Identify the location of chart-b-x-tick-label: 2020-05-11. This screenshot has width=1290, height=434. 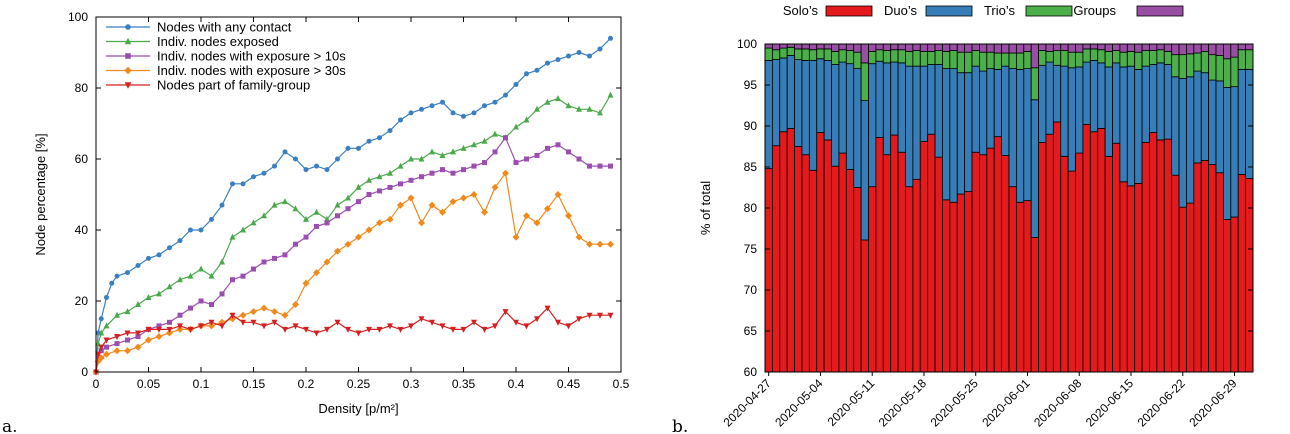
(851, 402).